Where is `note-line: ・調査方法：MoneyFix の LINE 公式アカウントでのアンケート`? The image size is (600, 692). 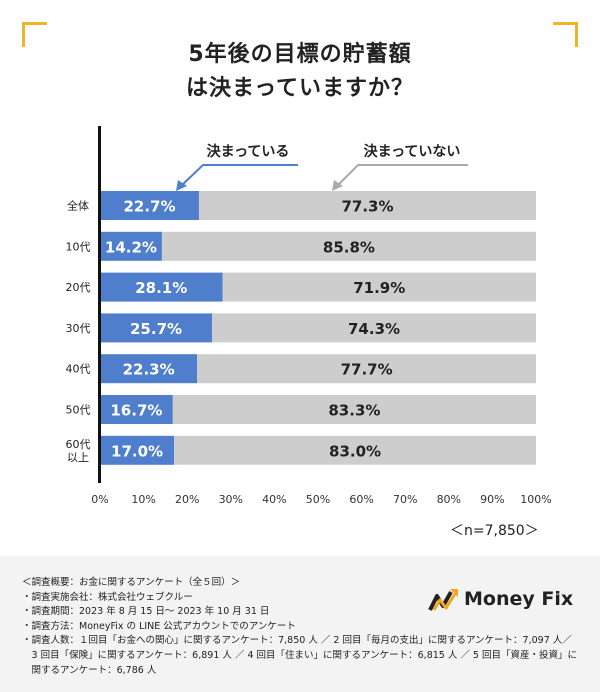 note-line: ・調査方法：MoneyFix の LINE 公式アカウントでのアンケート is located at coordinates (159, 626).